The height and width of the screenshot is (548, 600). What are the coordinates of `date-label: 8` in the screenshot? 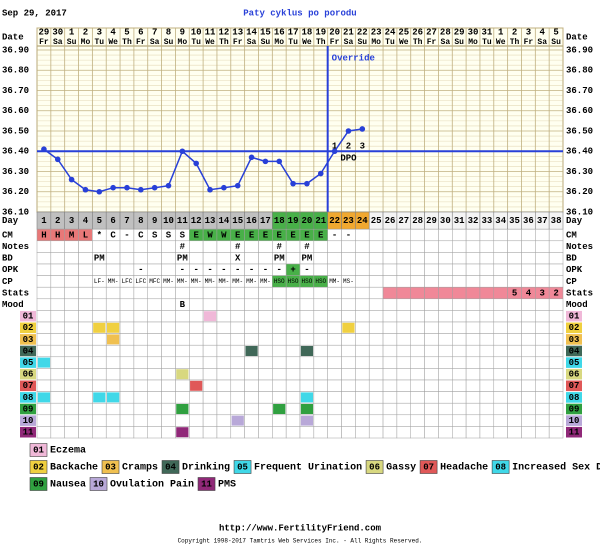 It's located at (168, 32).